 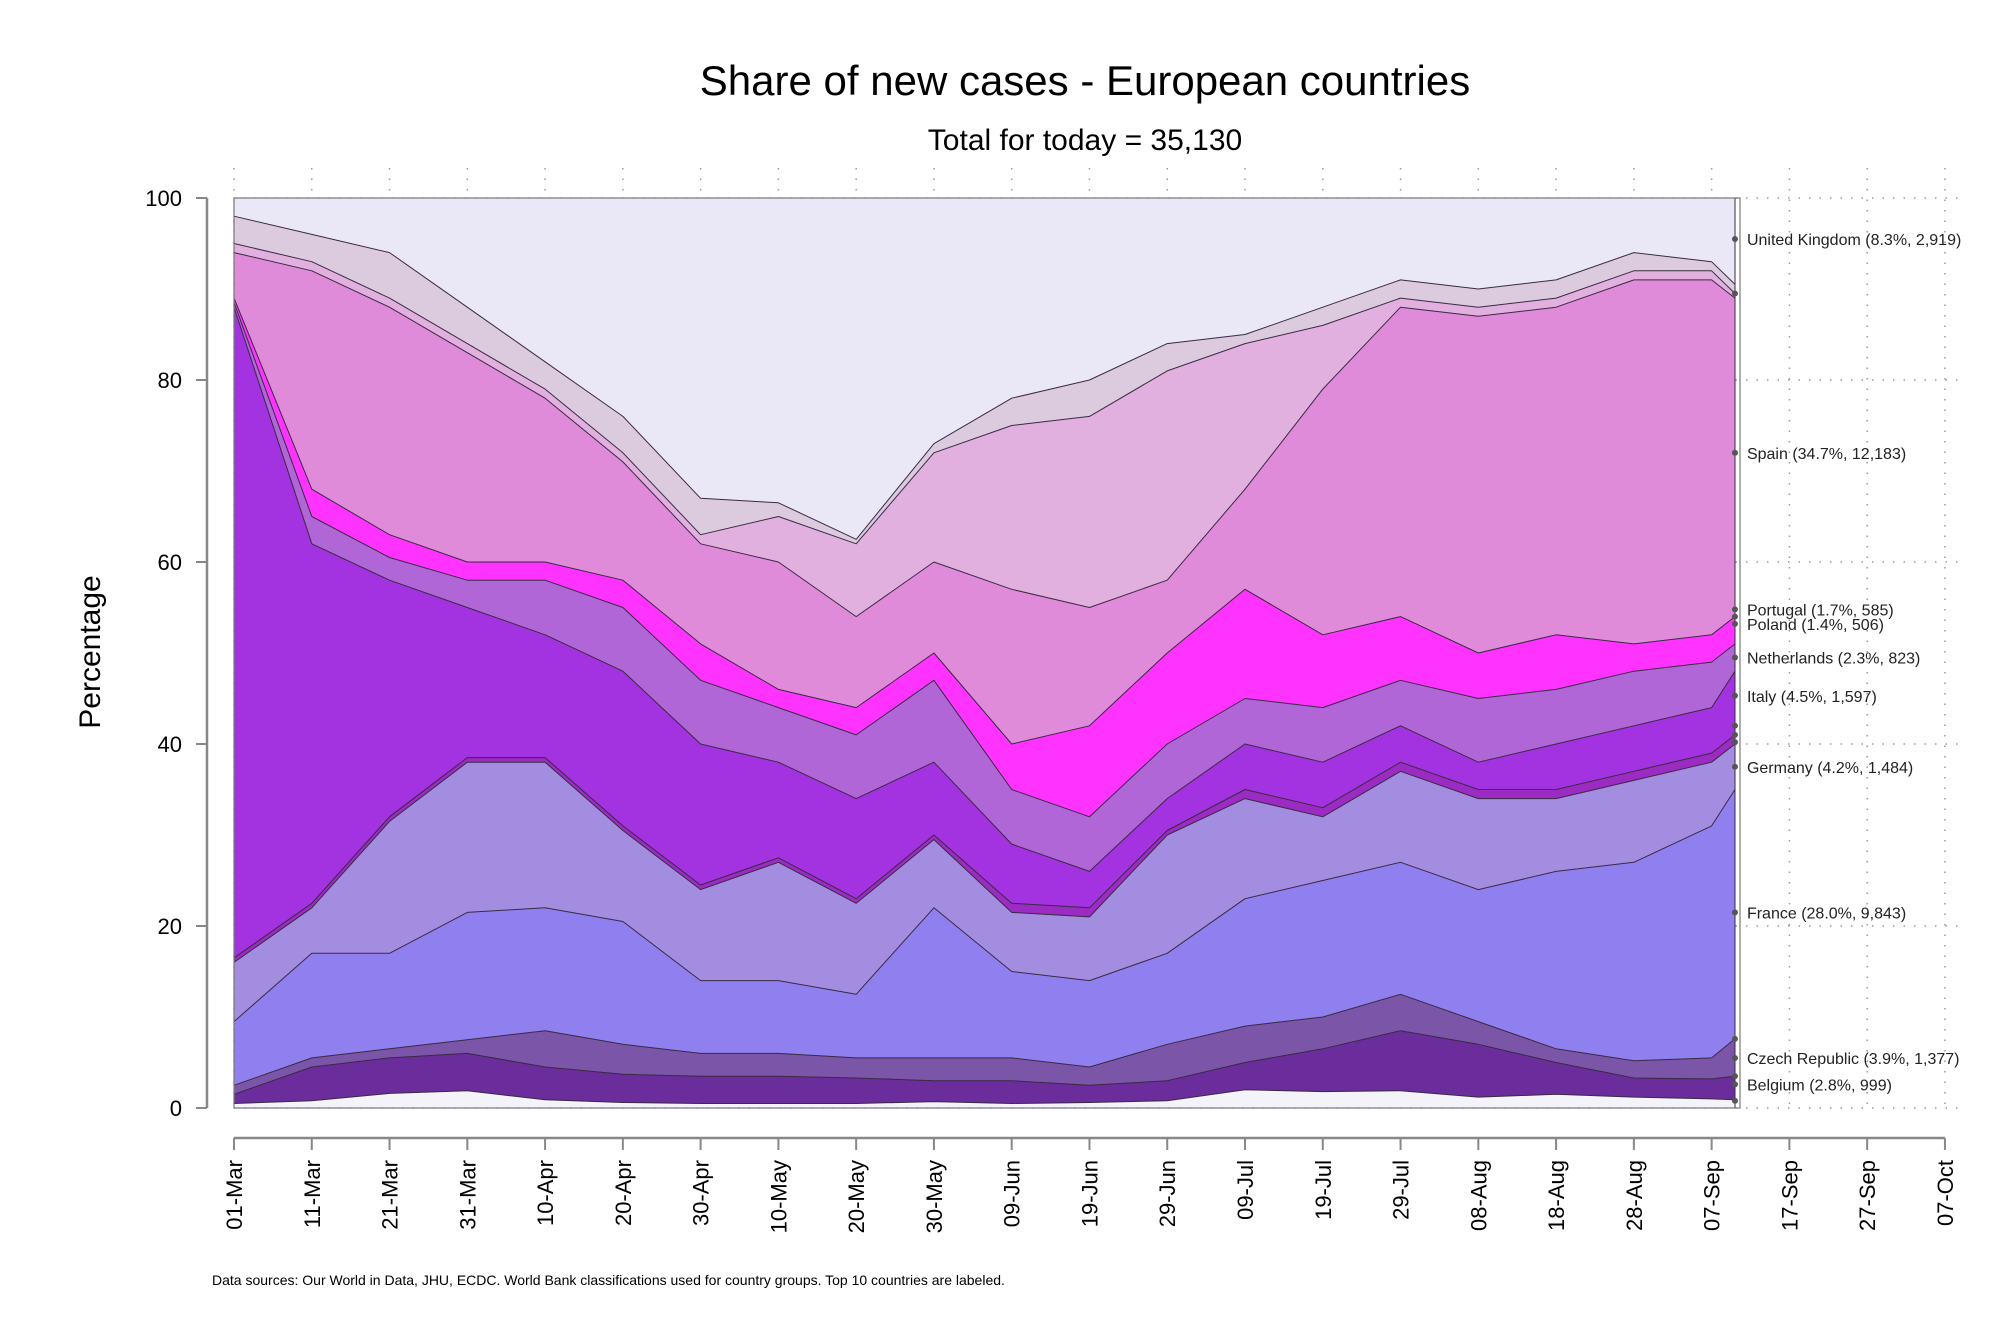 What do you see at coordinates (390, 1195) in the screenshot?
I see `x-tick-label: 21-Mar` at bounding box center [390, 1195].